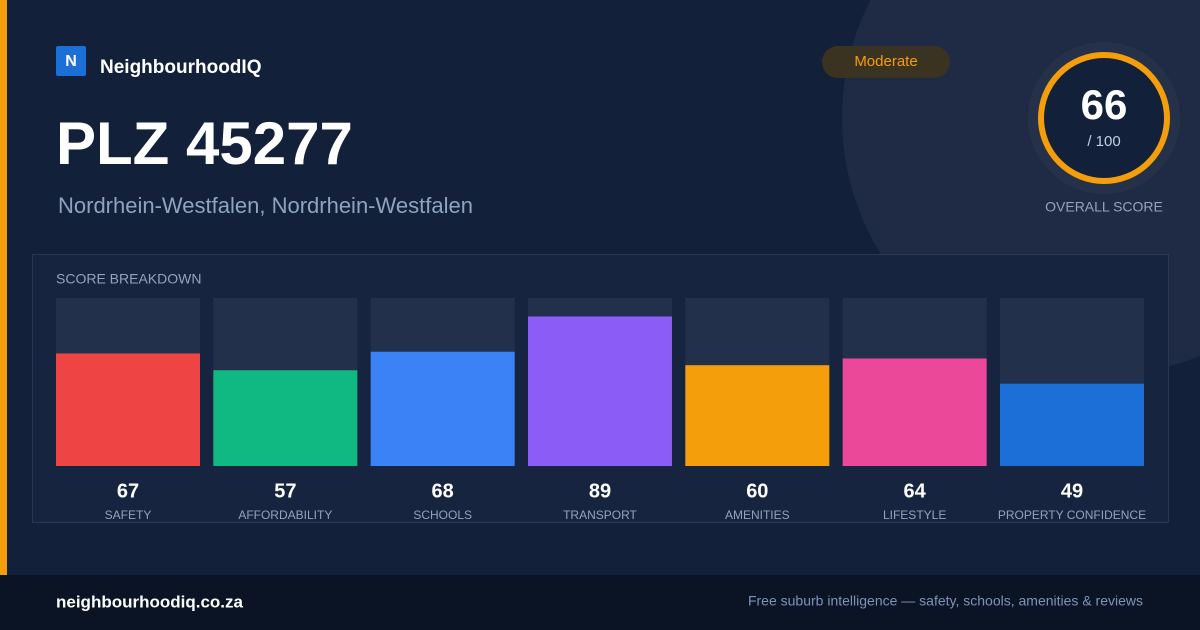  I want to click on value-label: 68, so click(443, 491).